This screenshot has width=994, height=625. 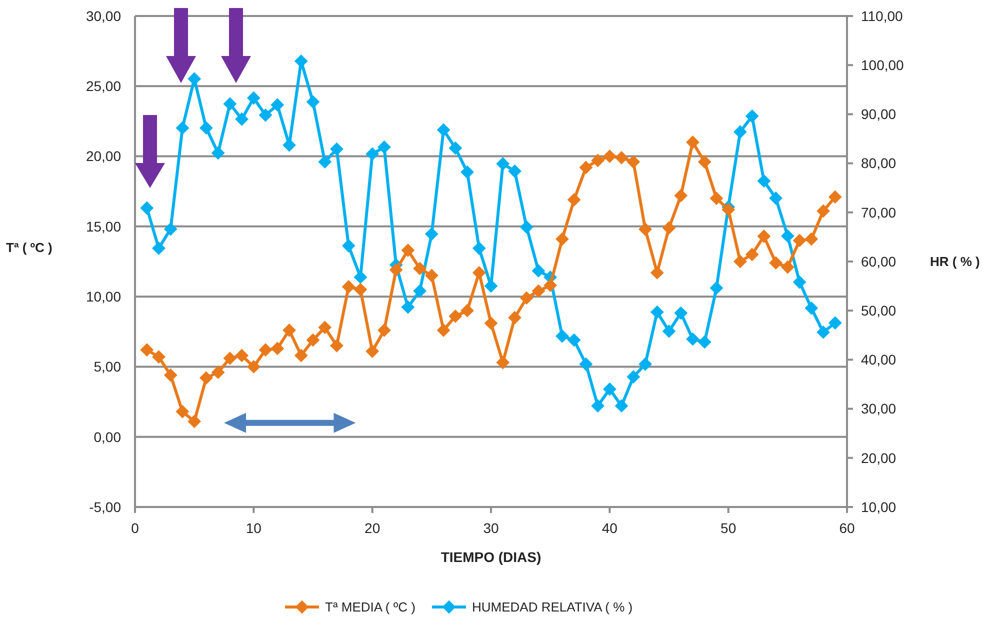 I want to click on legend-label: Tª MEDIA ( ºC ), so click(x=370, y=607).